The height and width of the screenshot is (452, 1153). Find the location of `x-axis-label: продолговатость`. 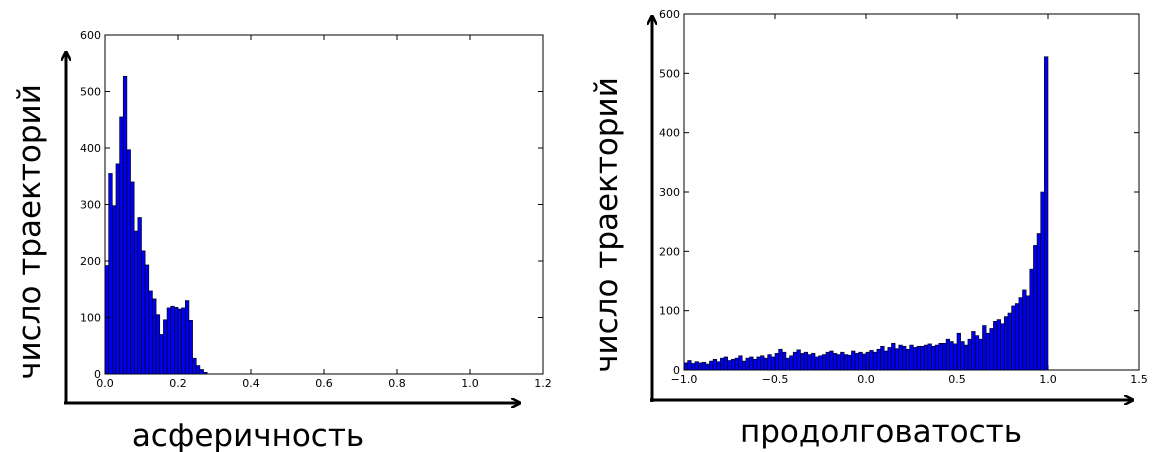

x-axis-label: продолговатость is located at coordinates (881, 432).